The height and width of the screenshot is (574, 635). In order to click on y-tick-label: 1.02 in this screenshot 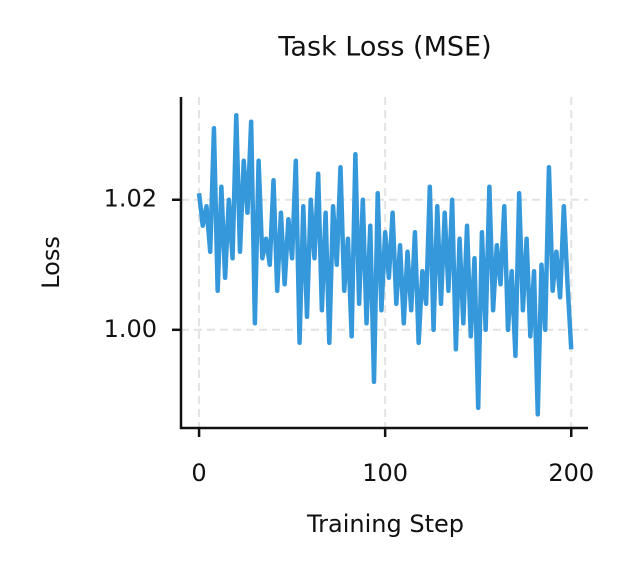, I will do `click(130, 199)`.